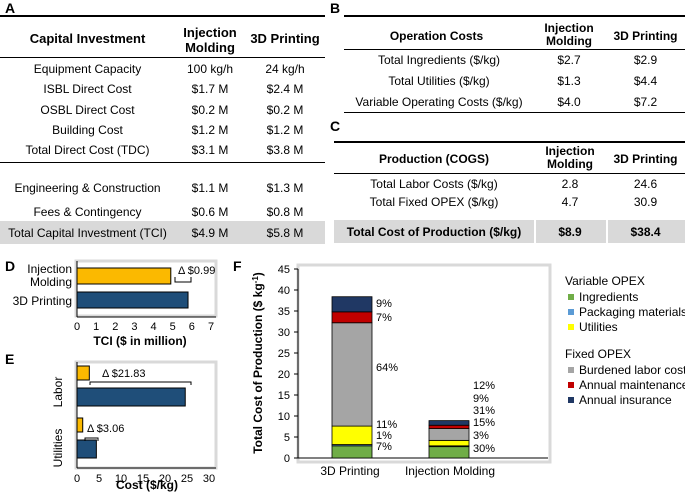  What do you see at coordinates (284, 375) in the screenshot?
I see `chart-f-ytick: 20` at bounding box center [284, 375].